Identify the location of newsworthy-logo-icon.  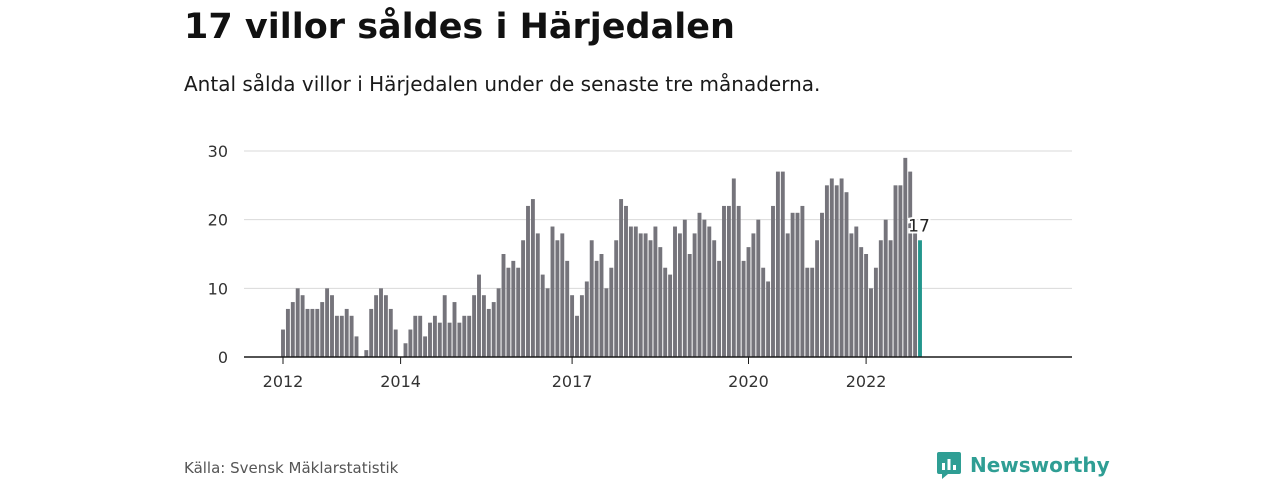
(949, 465).